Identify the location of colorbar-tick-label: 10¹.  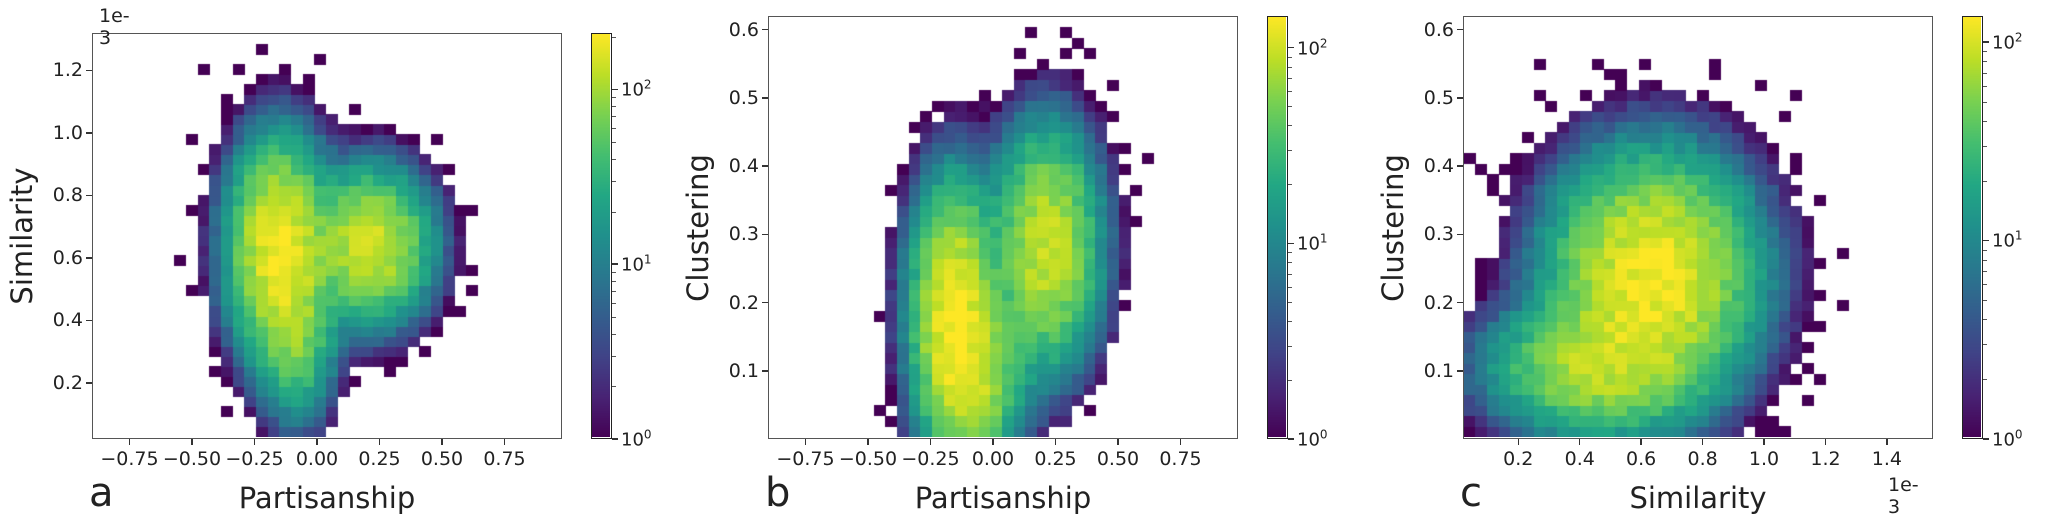
(636, 264).